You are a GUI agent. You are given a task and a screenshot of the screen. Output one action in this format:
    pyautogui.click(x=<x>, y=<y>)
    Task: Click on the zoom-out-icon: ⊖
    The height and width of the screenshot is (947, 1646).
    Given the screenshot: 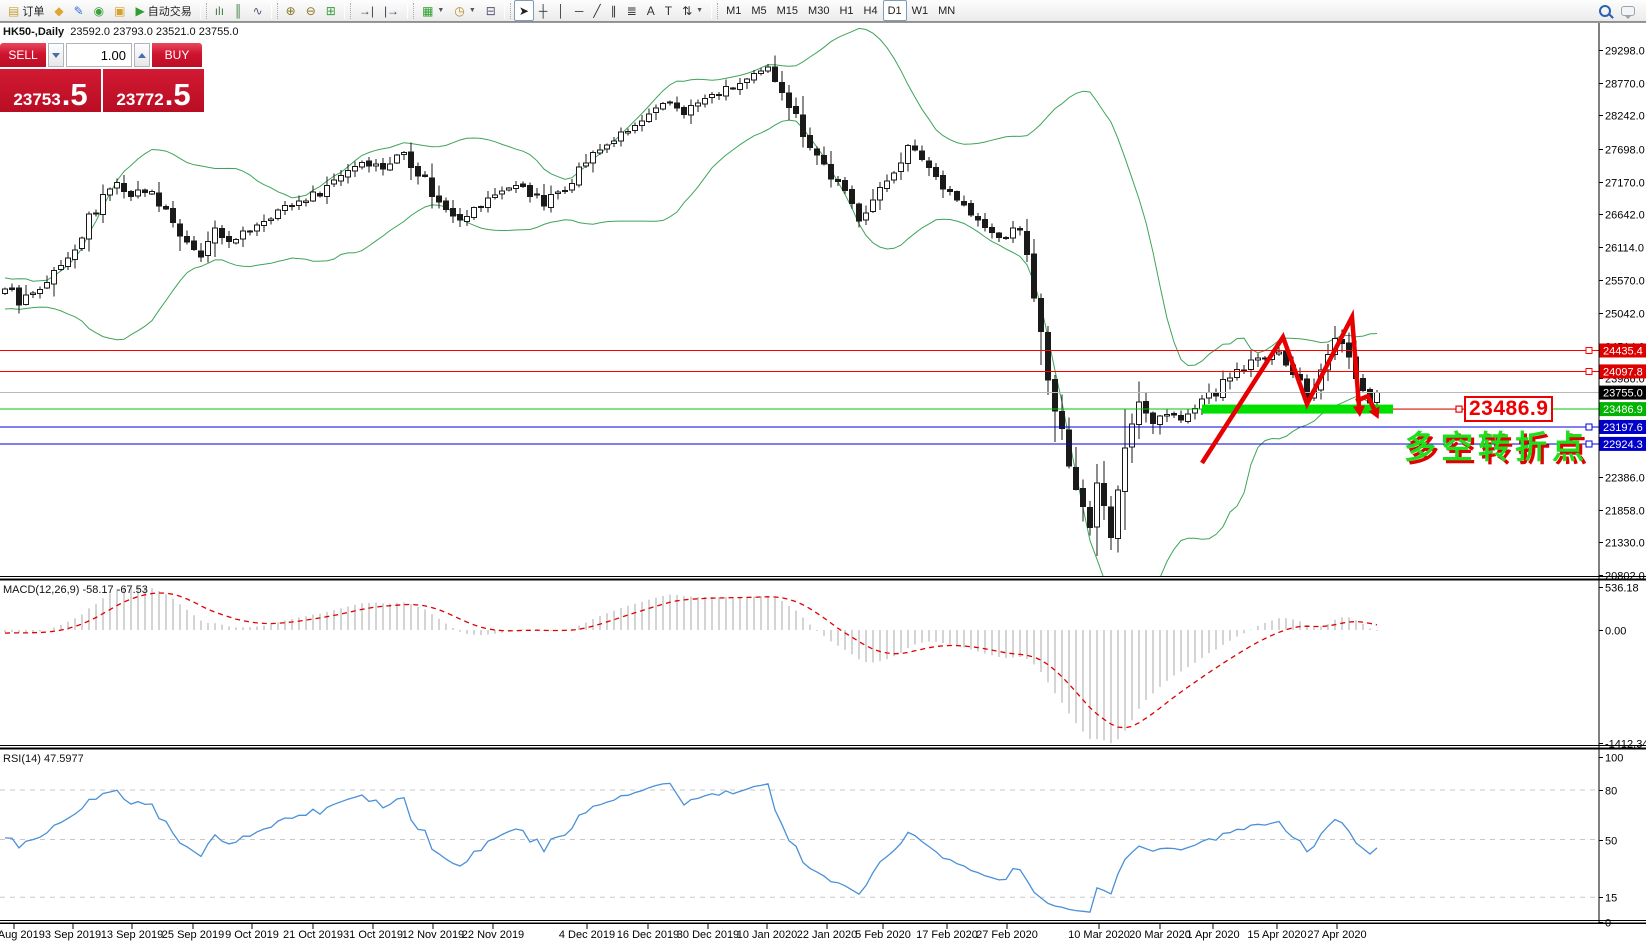 What is the action you would take?
    pyautogui.click(x=310, y=10)
    